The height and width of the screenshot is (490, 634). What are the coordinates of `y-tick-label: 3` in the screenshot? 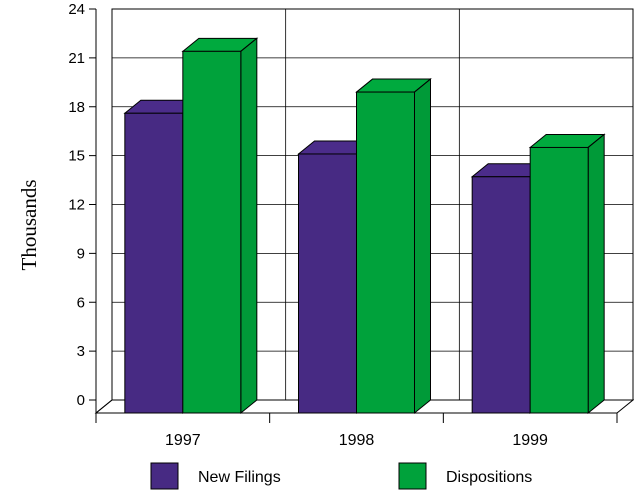 It's located at (81, 351).